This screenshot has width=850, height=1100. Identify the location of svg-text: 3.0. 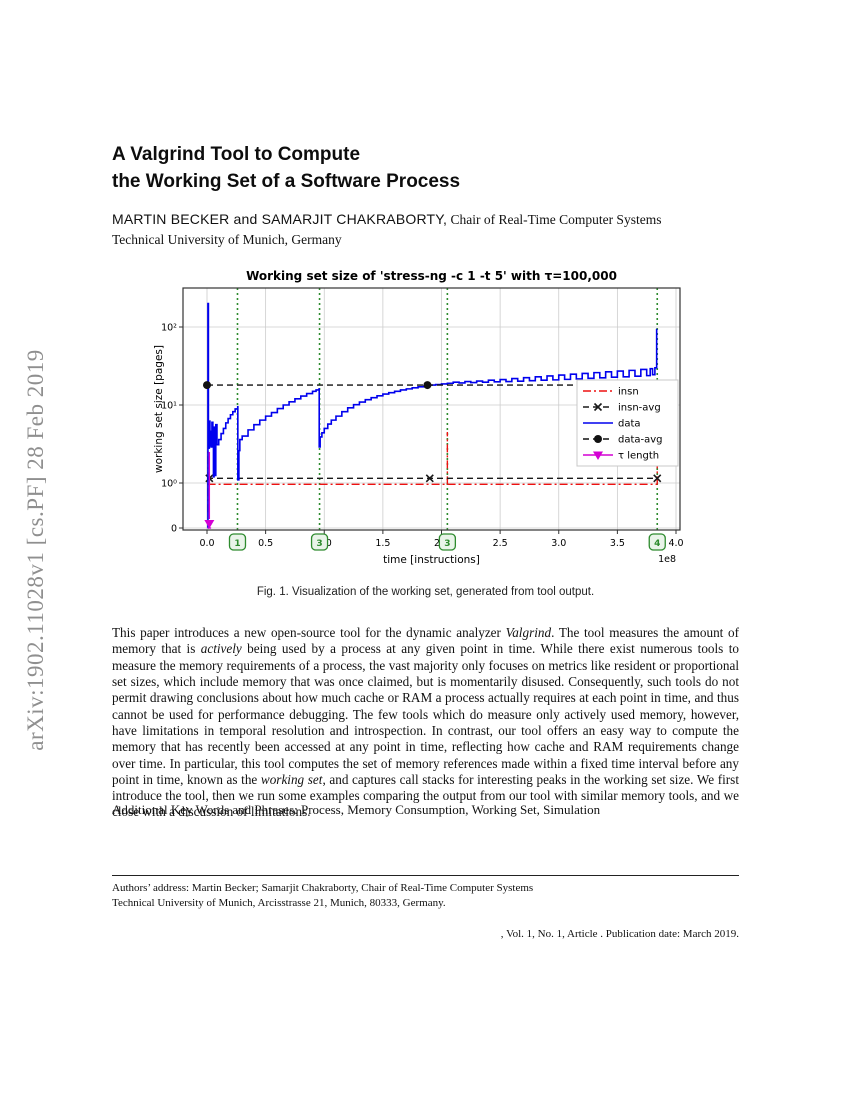
(558, 543).